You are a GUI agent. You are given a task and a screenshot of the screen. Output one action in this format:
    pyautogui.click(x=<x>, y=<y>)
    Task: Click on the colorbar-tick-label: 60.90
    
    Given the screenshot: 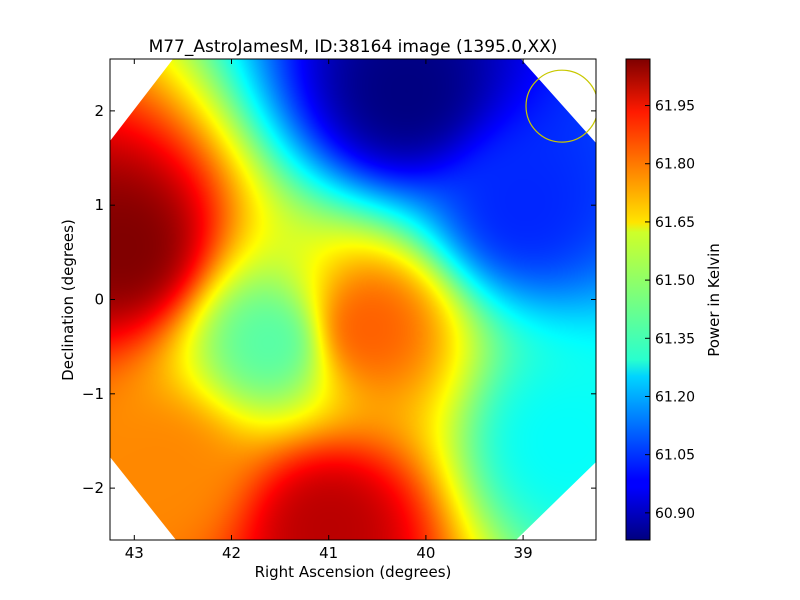 What is the action you would take?
    pyautogui.click(x=675, y=514)
    